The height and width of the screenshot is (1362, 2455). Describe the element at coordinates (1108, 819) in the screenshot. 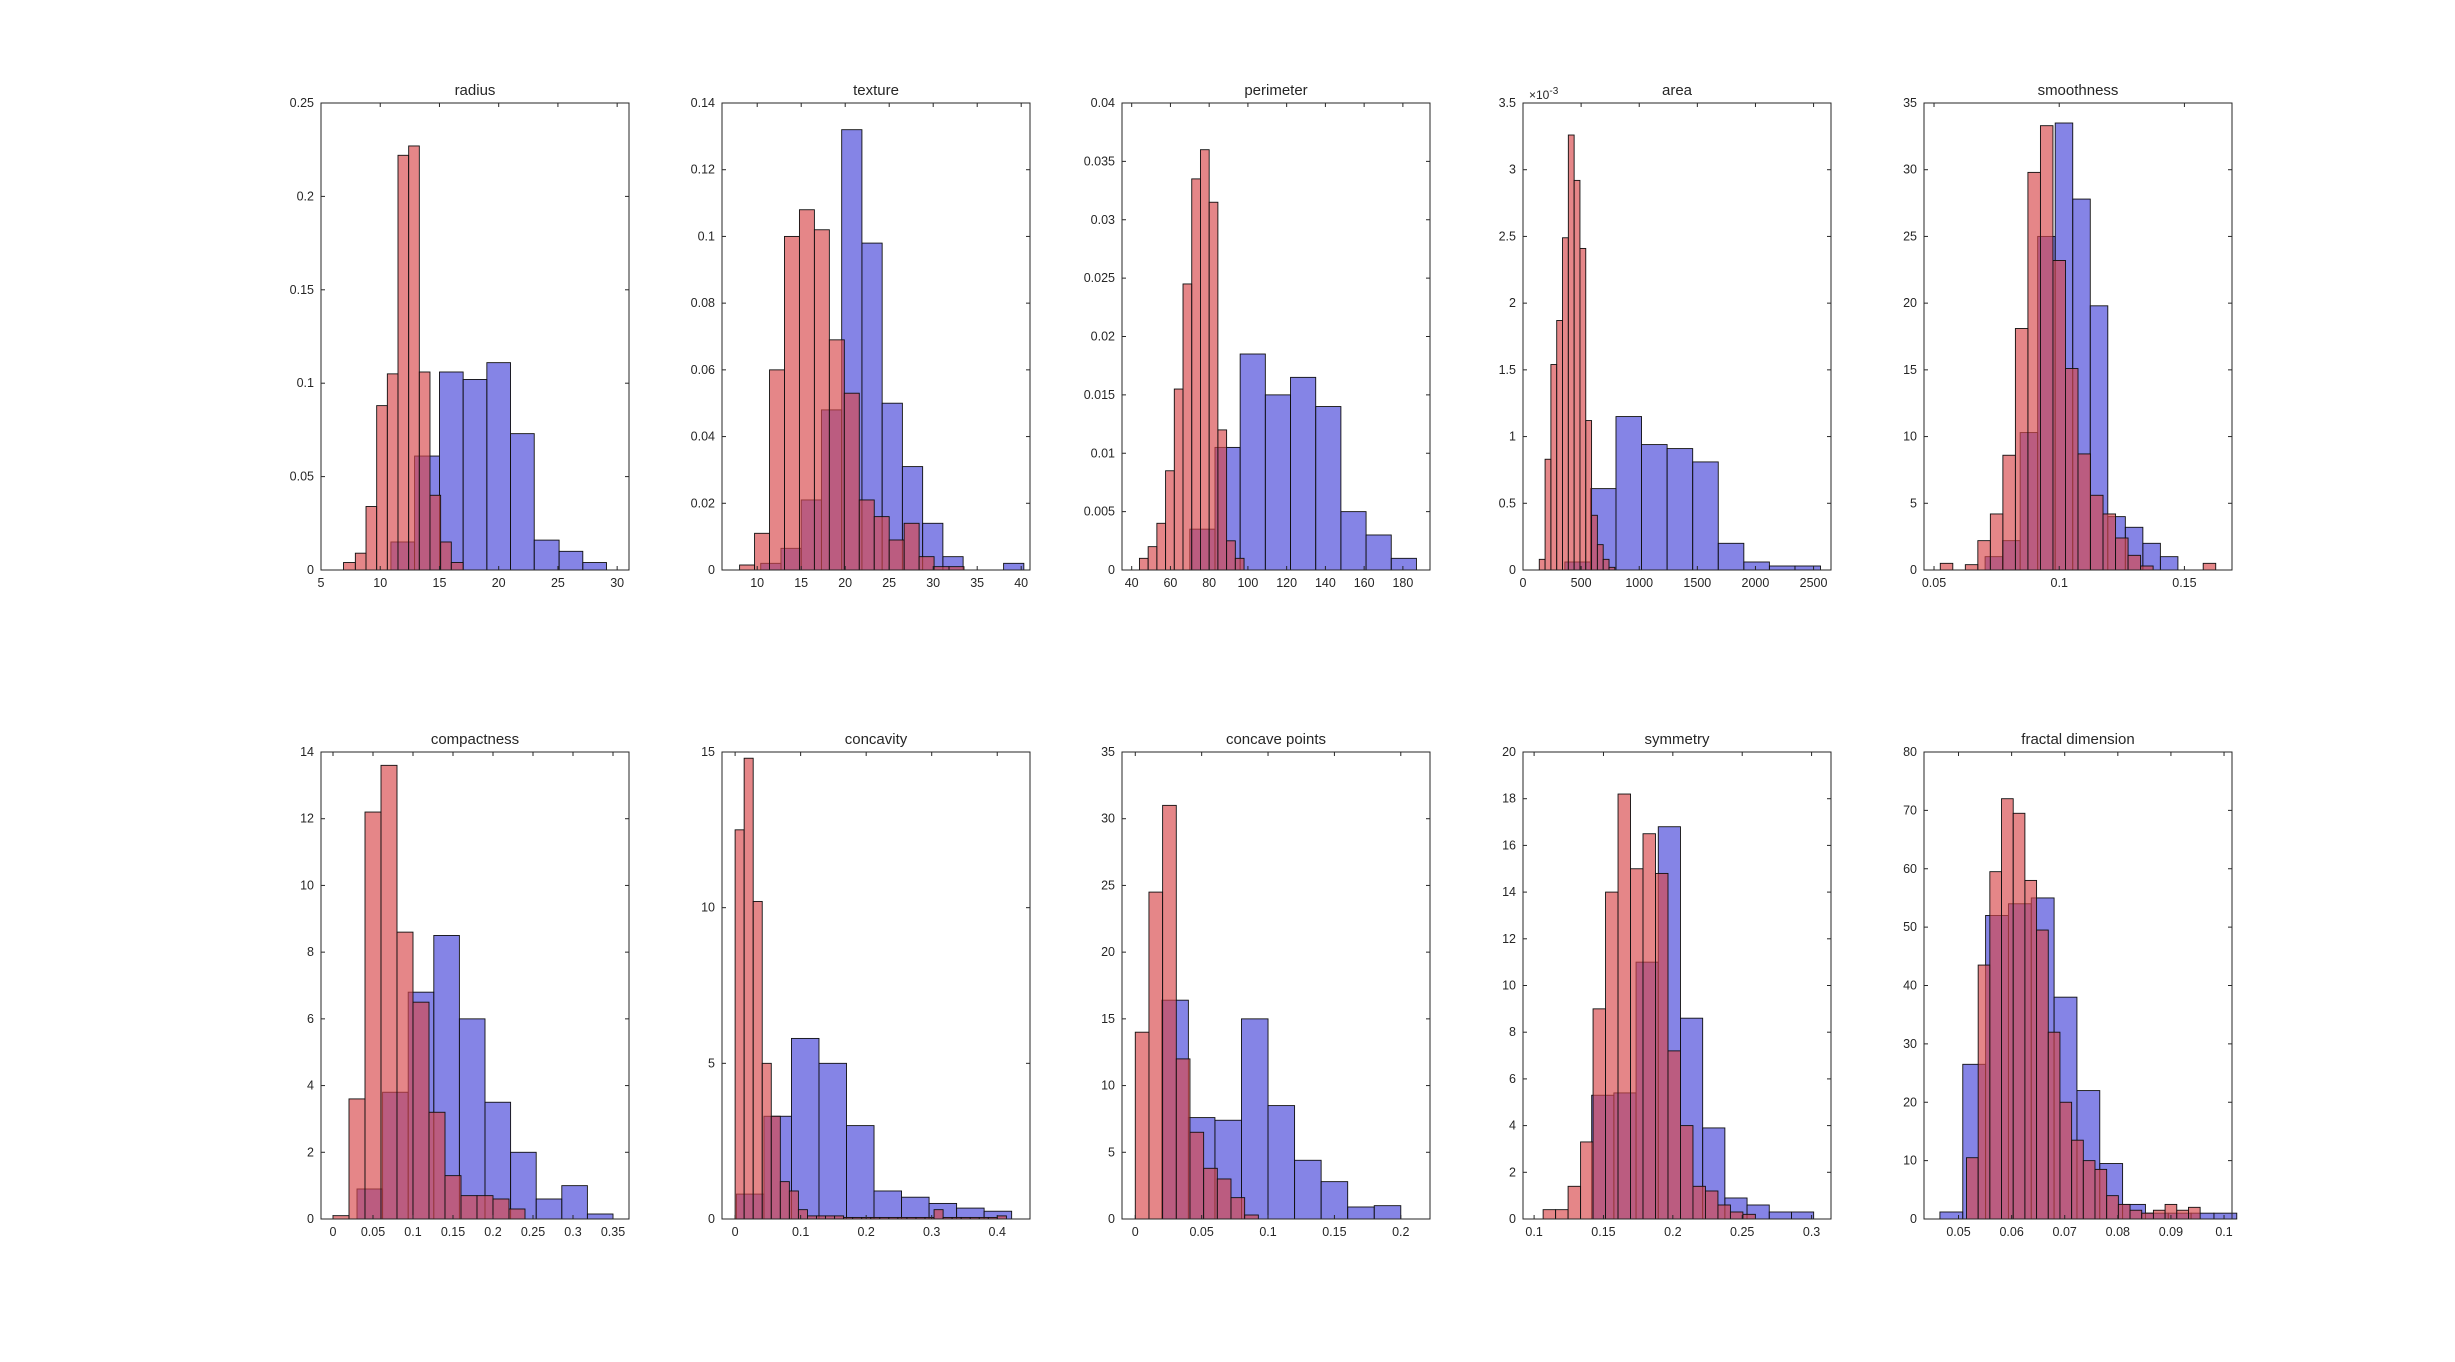

I see `y-tick-label: 30` at that location.